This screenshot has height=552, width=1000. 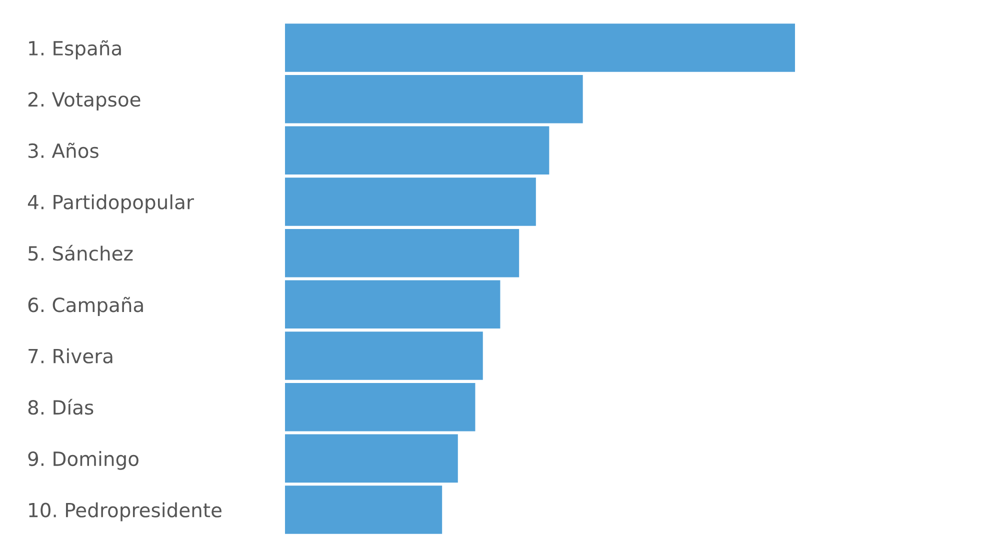 I want to click on y-tick-label: 6. Campaña, so click(x=85, y=306).